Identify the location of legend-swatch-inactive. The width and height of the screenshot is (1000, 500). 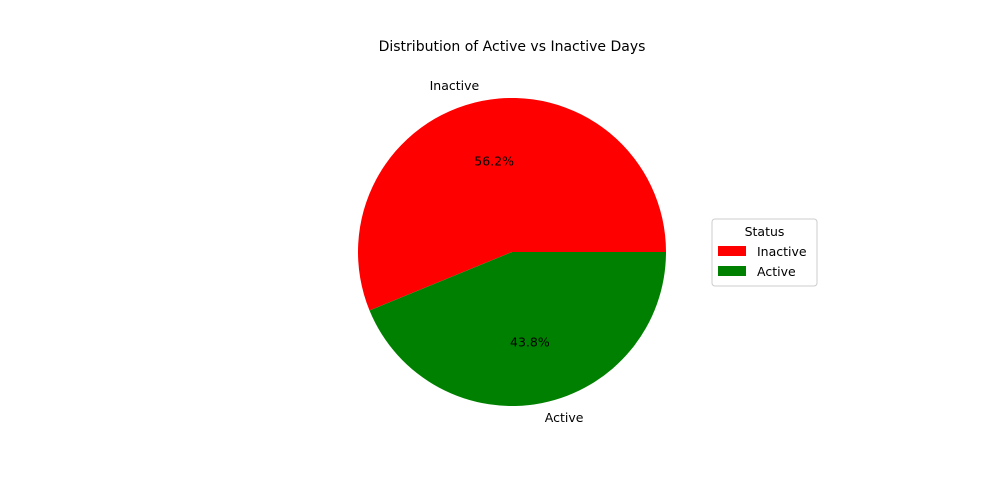
(732, 251).